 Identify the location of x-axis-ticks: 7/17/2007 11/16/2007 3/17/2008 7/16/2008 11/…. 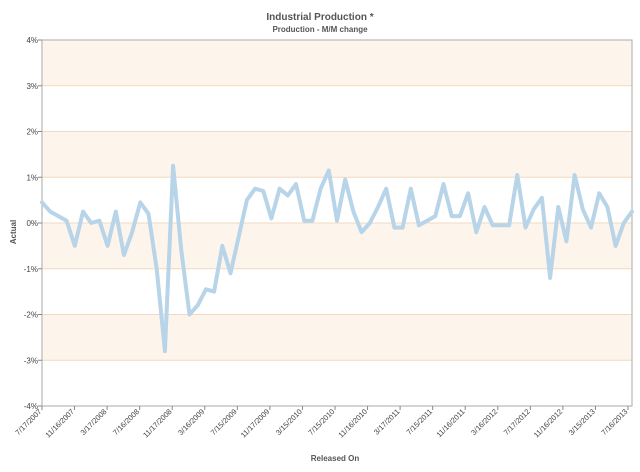
(321, 423).